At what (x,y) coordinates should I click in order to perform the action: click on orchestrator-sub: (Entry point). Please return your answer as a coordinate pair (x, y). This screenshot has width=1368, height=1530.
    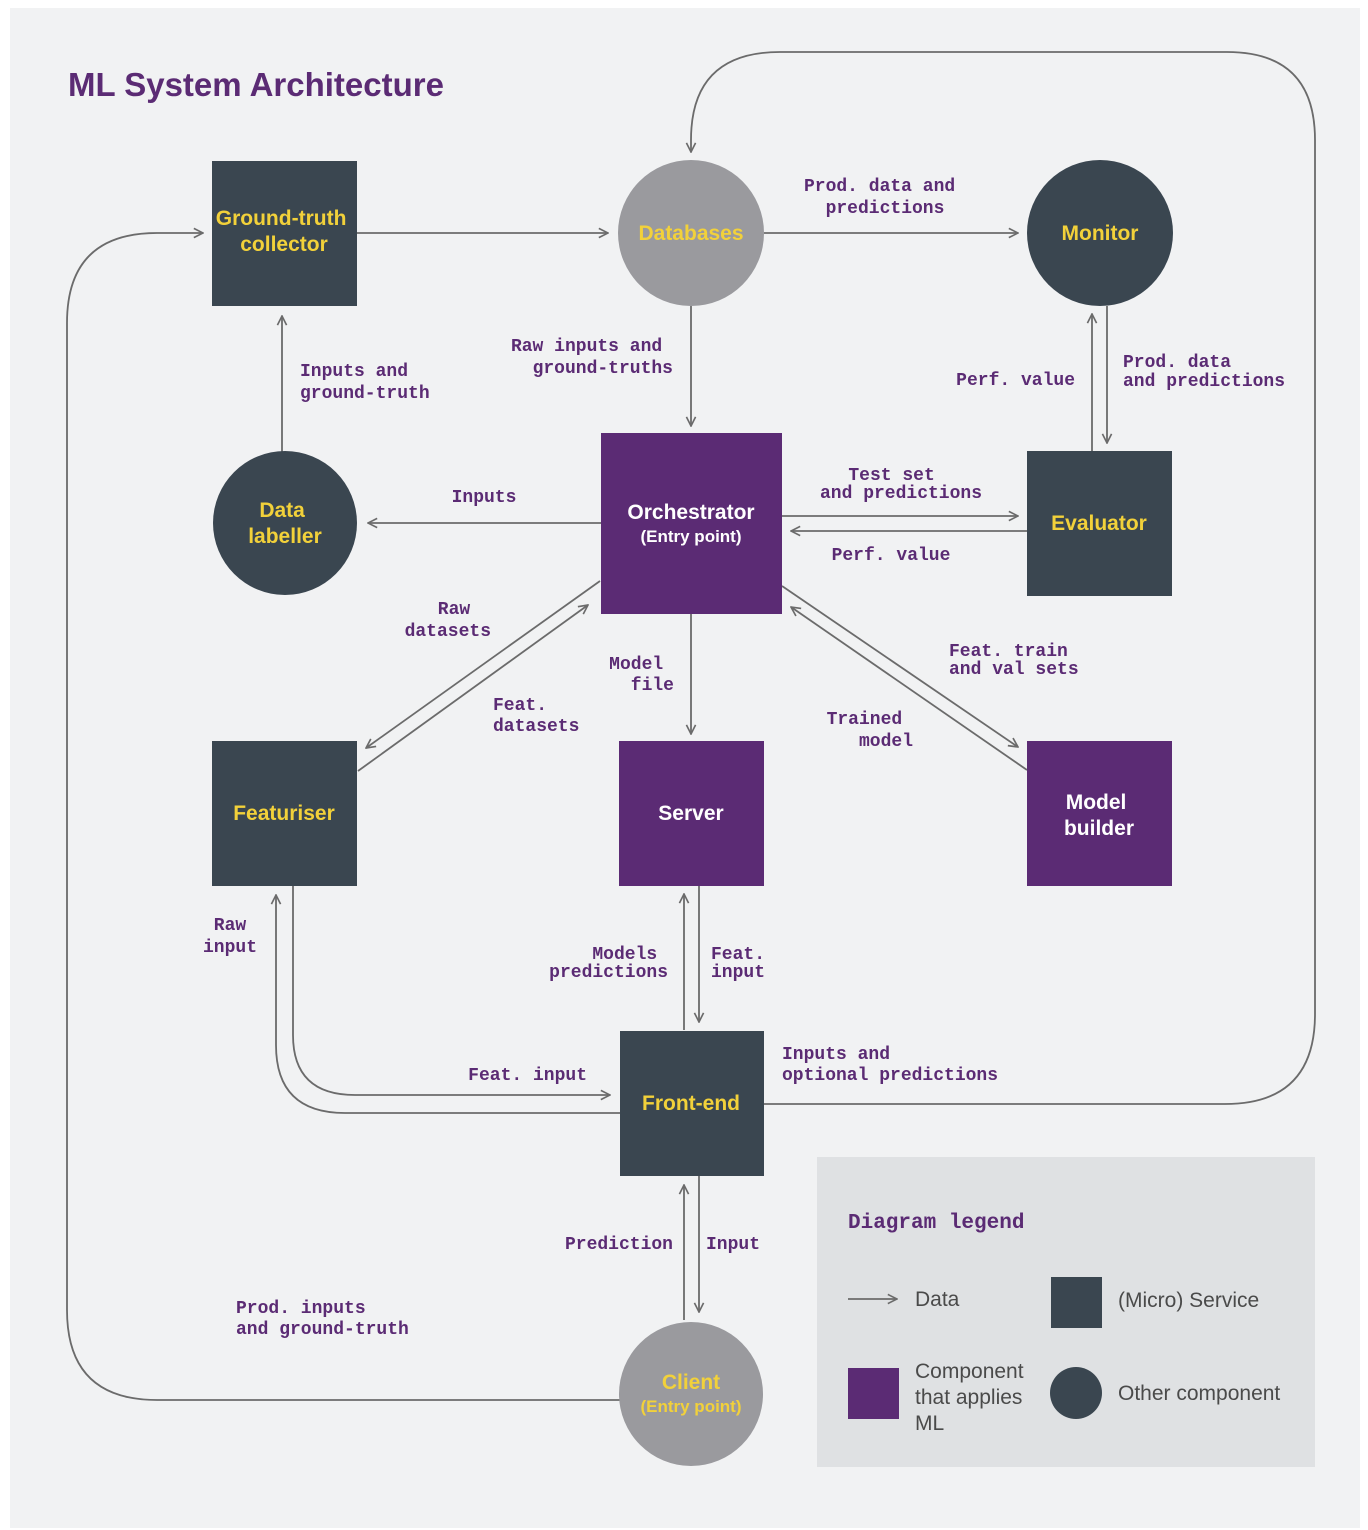
    Looking at the image, I should click on (690, 536).